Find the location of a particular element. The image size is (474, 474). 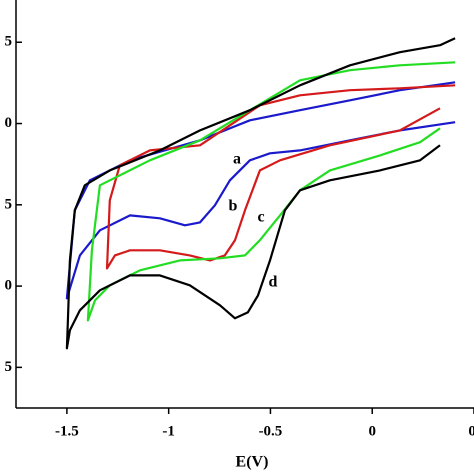

curve-label: c is located at coordinates (260, 217).